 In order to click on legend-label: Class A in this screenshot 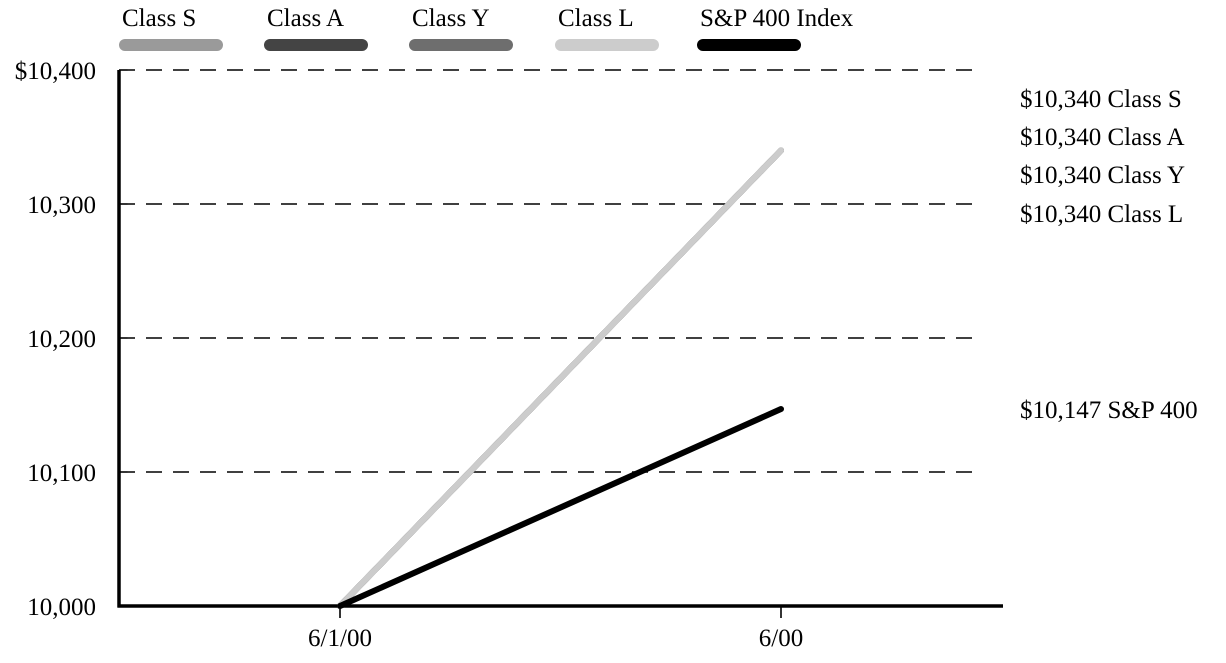, I will do `click(305, 18)`.